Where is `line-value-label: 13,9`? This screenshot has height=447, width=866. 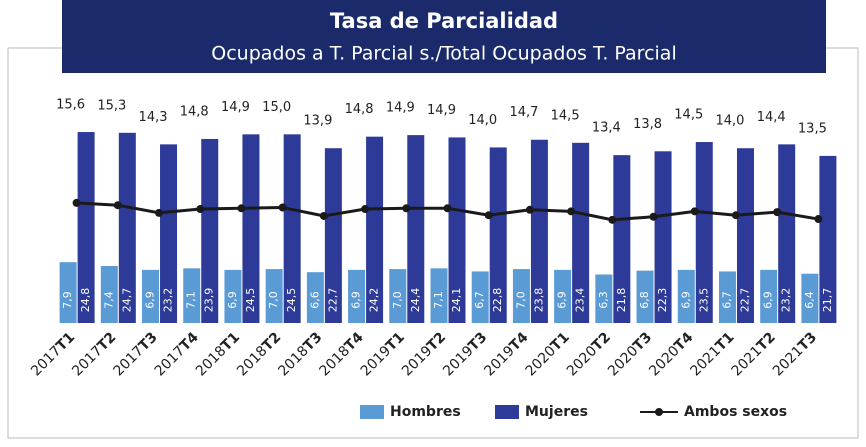 line-value-label: 13,9 is located at coordinates (317, 121).